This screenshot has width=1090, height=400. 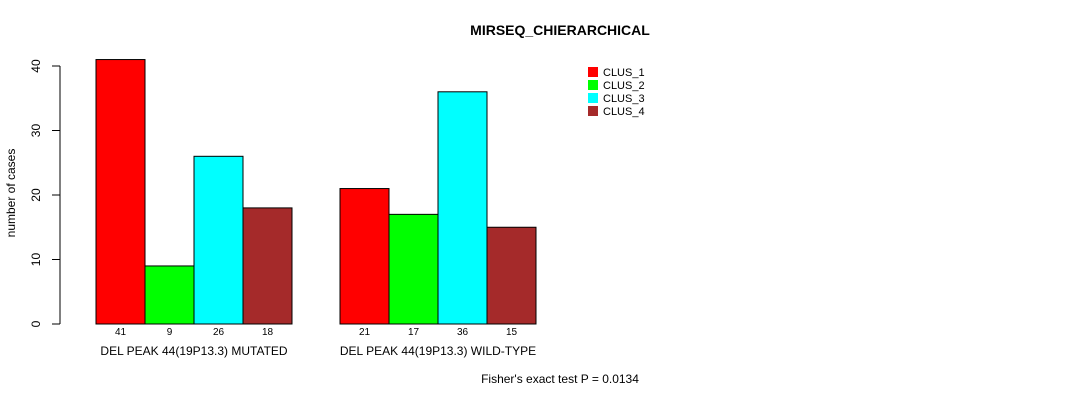 What do you see at coordinates (170, 332) in the screenshot?
I see `bar-count-label: 9` at bounding box center [170, 332].